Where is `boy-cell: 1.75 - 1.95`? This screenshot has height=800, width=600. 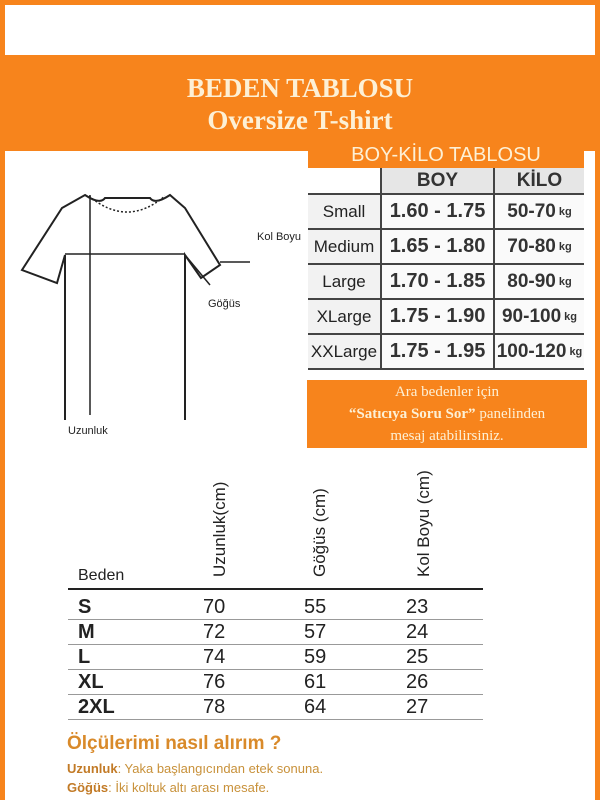
boy-cell: 1.75 - 1.95 is located at coordinates (438, 351).